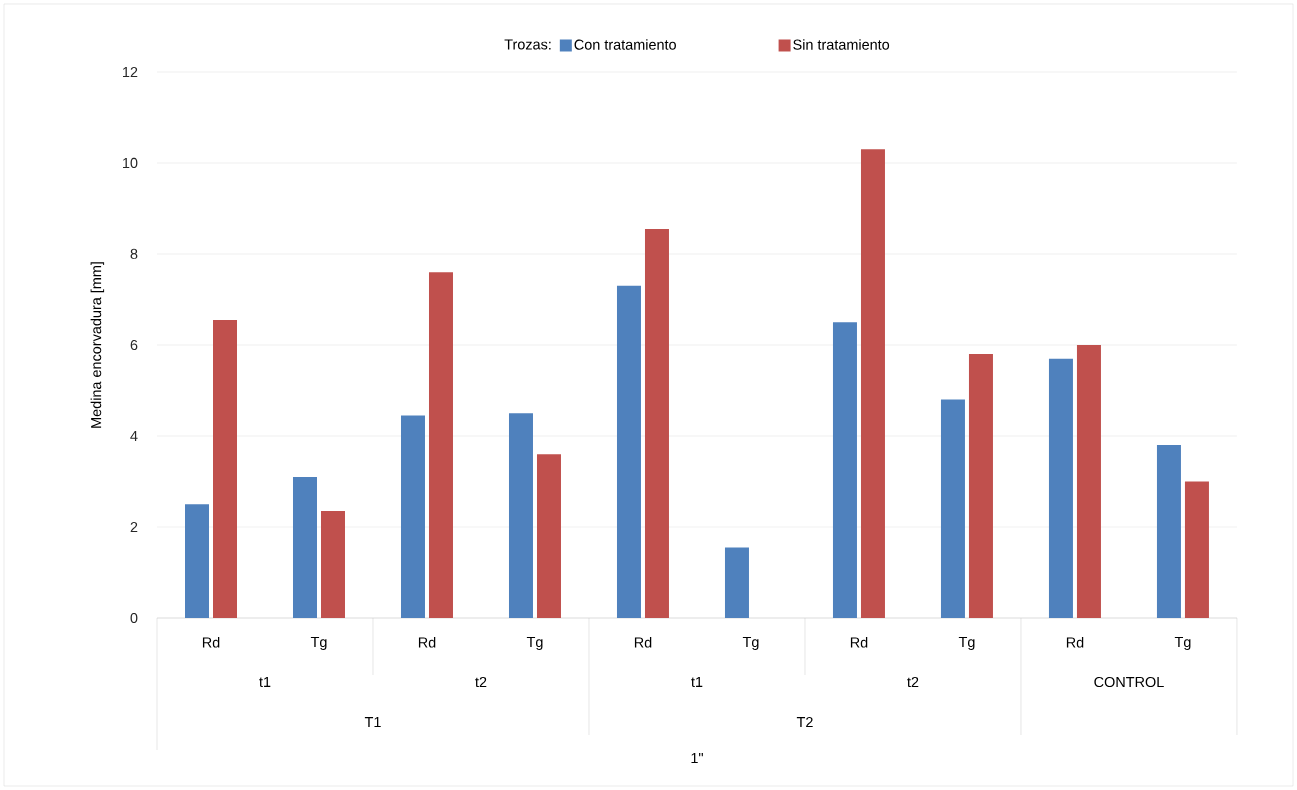 The width and height of the screenshot is (1297, 790). I want to click on y-tick-label: 0, so click(134, 618).